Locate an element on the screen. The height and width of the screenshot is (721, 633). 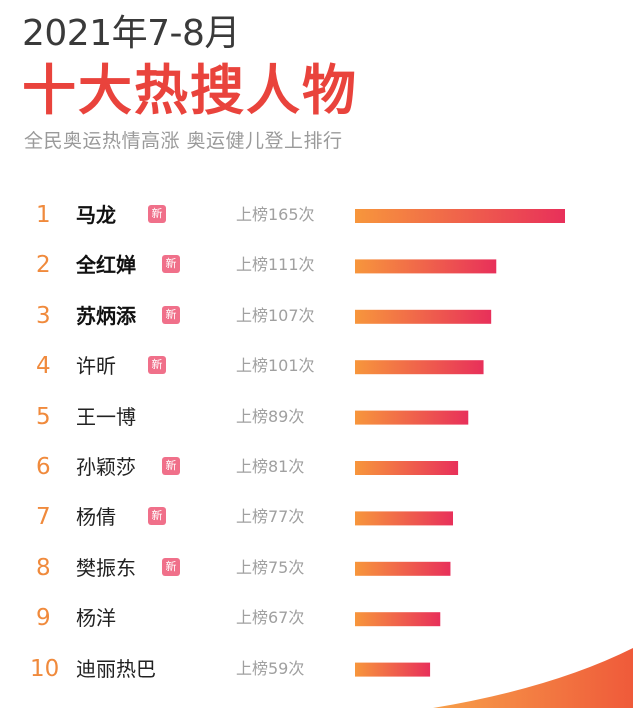
rank-number: 6 is located at coordinates (43, 467).